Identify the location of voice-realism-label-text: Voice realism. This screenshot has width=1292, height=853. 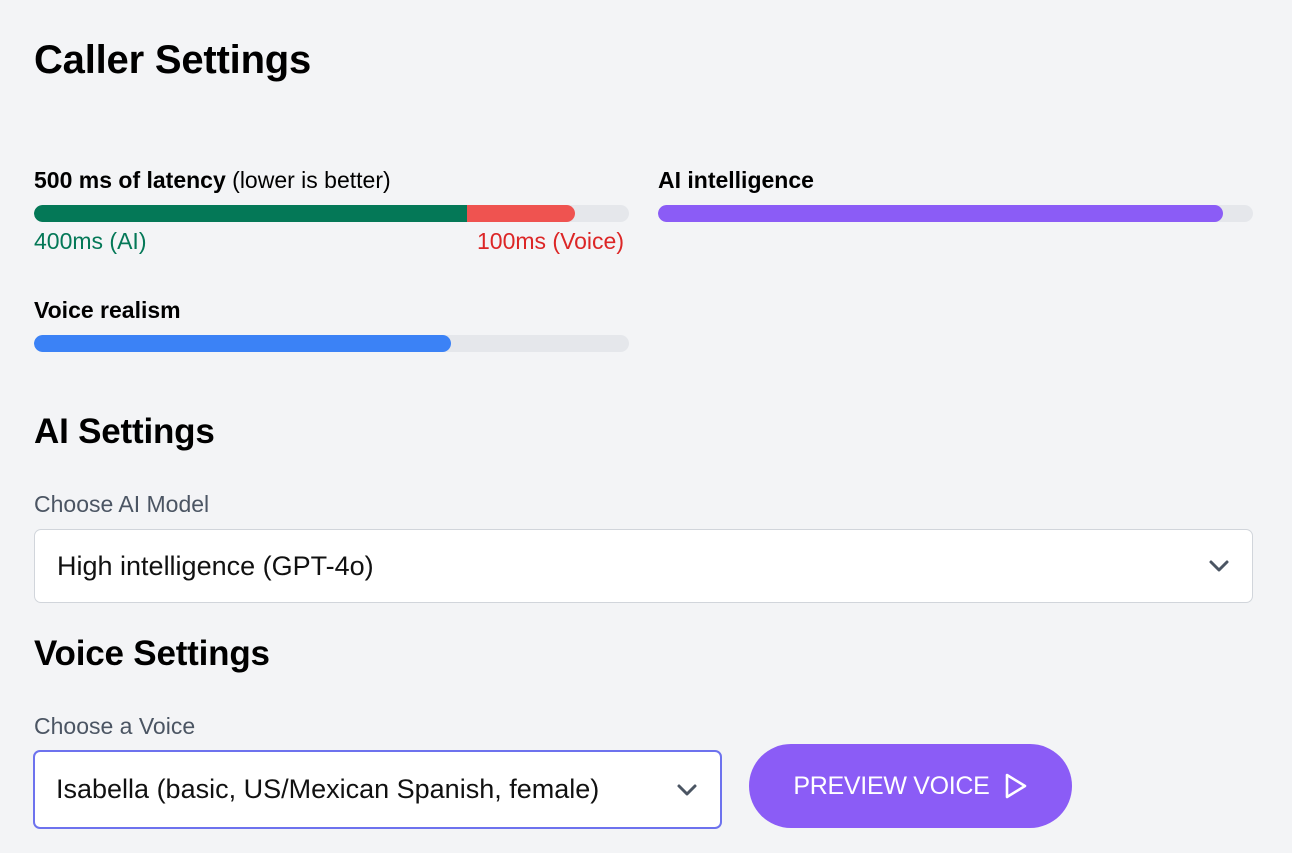
(107, 310).